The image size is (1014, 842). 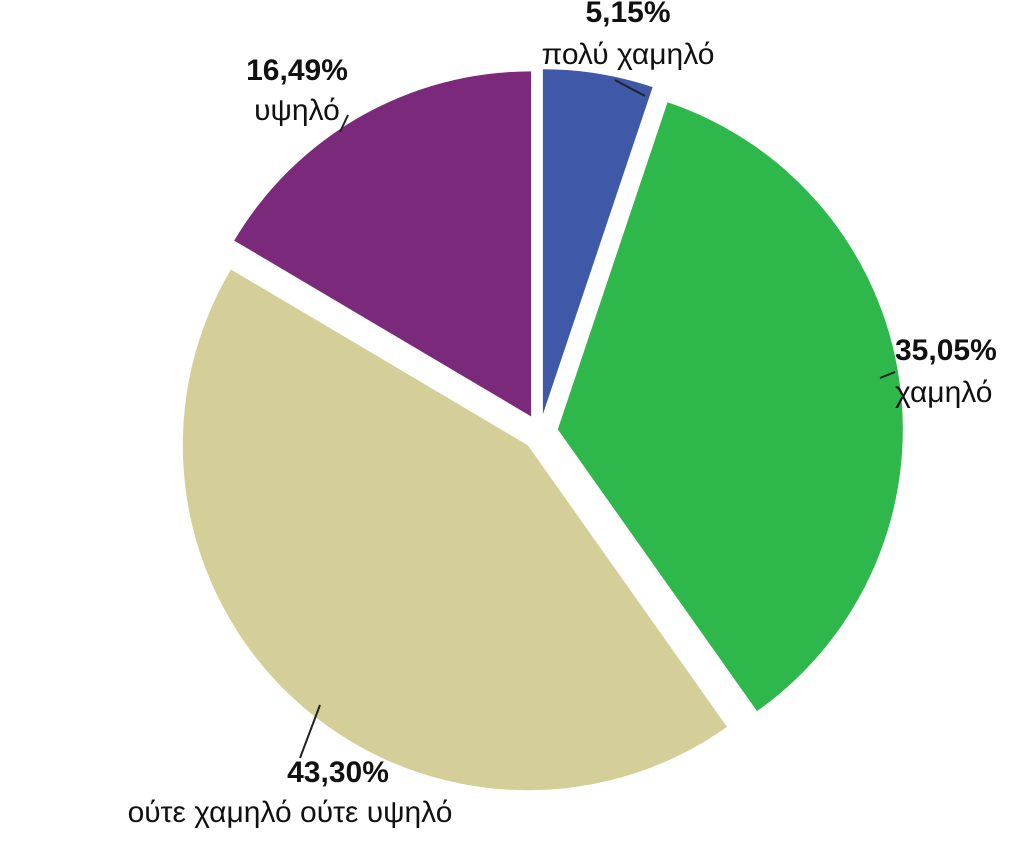 What do you see at coordinates (290, 812) in the screenshot?
I see `category-label: ούτε χαμηλό ούτε υψηλό` at bounding box center [290, 812].